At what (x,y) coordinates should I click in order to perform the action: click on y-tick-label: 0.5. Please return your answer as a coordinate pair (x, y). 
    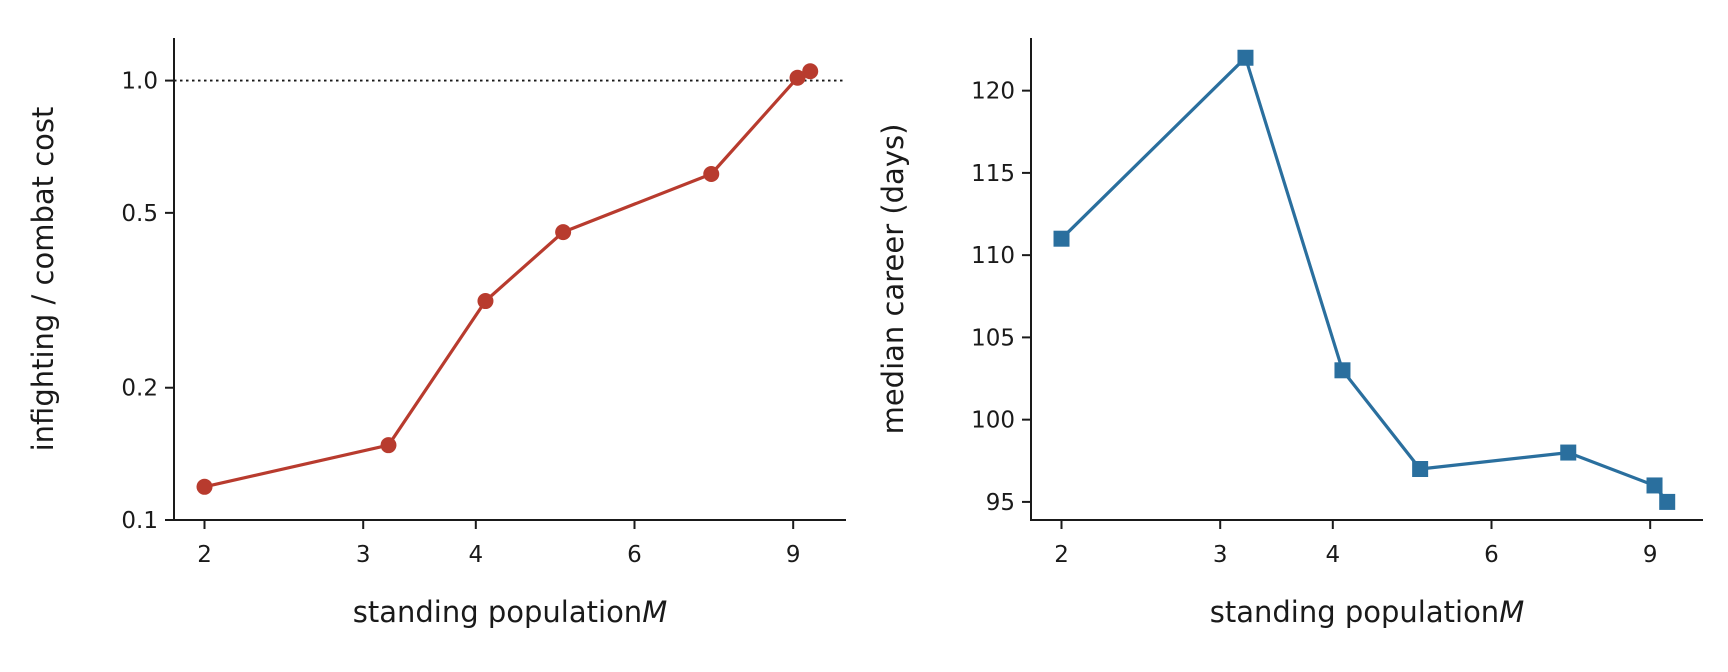
    Looking at the image, I should click on (139, 214).